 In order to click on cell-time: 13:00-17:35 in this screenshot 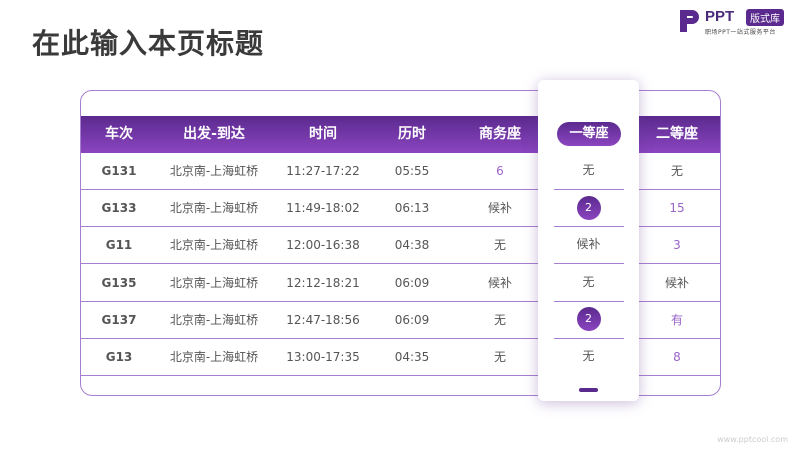, I will do `click(323, 357)`.